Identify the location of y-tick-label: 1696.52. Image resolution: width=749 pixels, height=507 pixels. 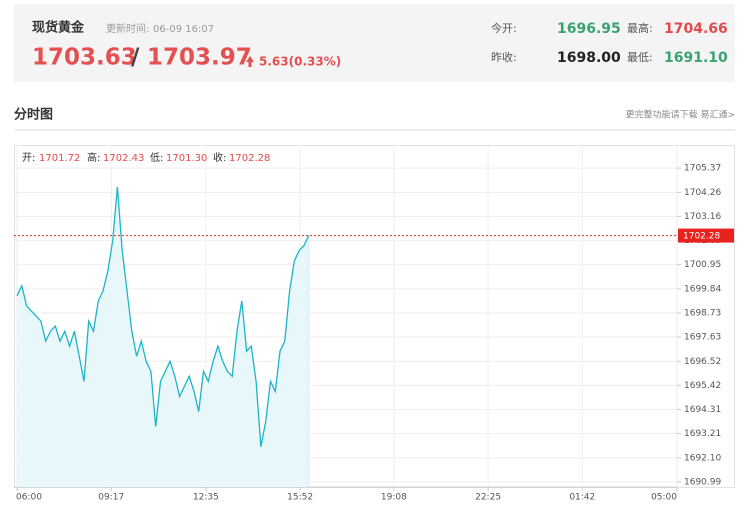
(702, 362).